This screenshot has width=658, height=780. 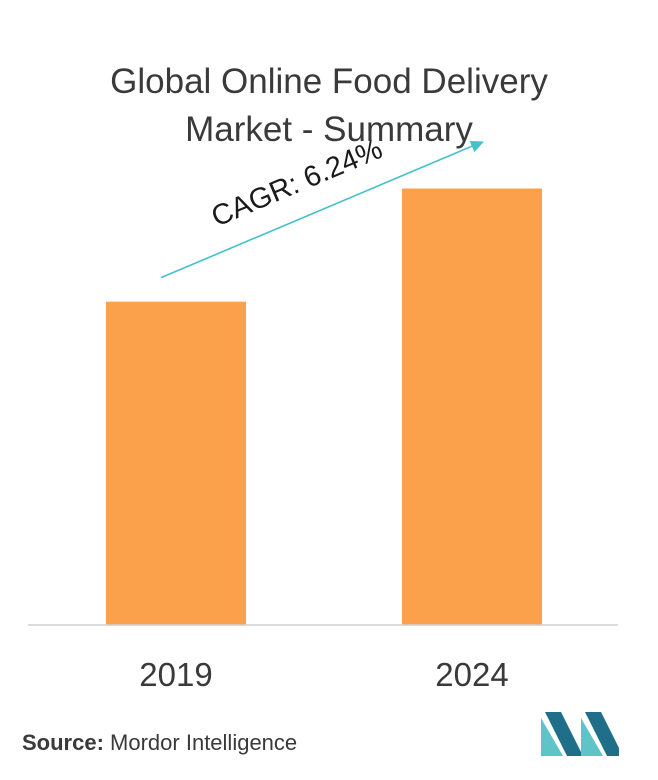 I want to click on x-tick-label-2019: 2019, so click(x=175, y=674).